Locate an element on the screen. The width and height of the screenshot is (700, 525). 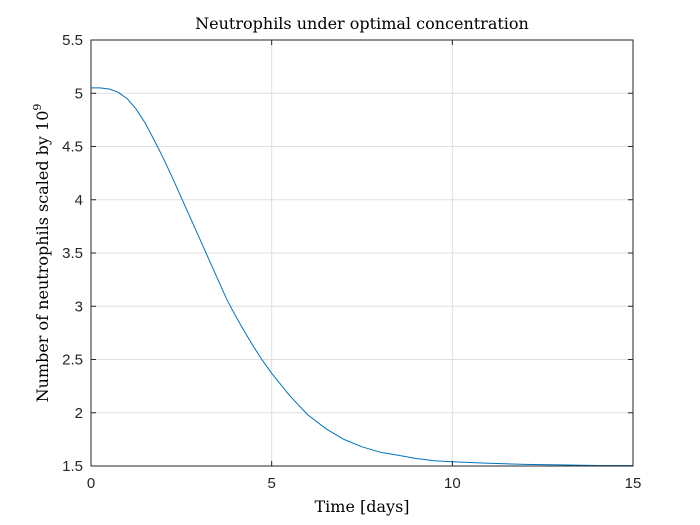
y-tick-label: 2 is located at coordinates (79, 413).